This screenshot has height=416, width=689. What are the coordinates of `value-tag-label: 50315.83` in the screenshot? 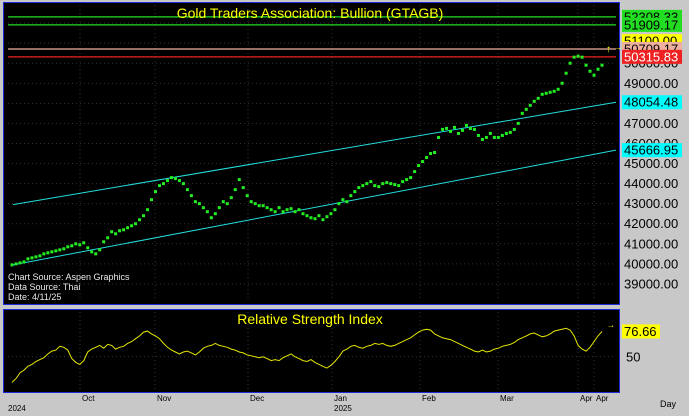 It's located at (651, 56).